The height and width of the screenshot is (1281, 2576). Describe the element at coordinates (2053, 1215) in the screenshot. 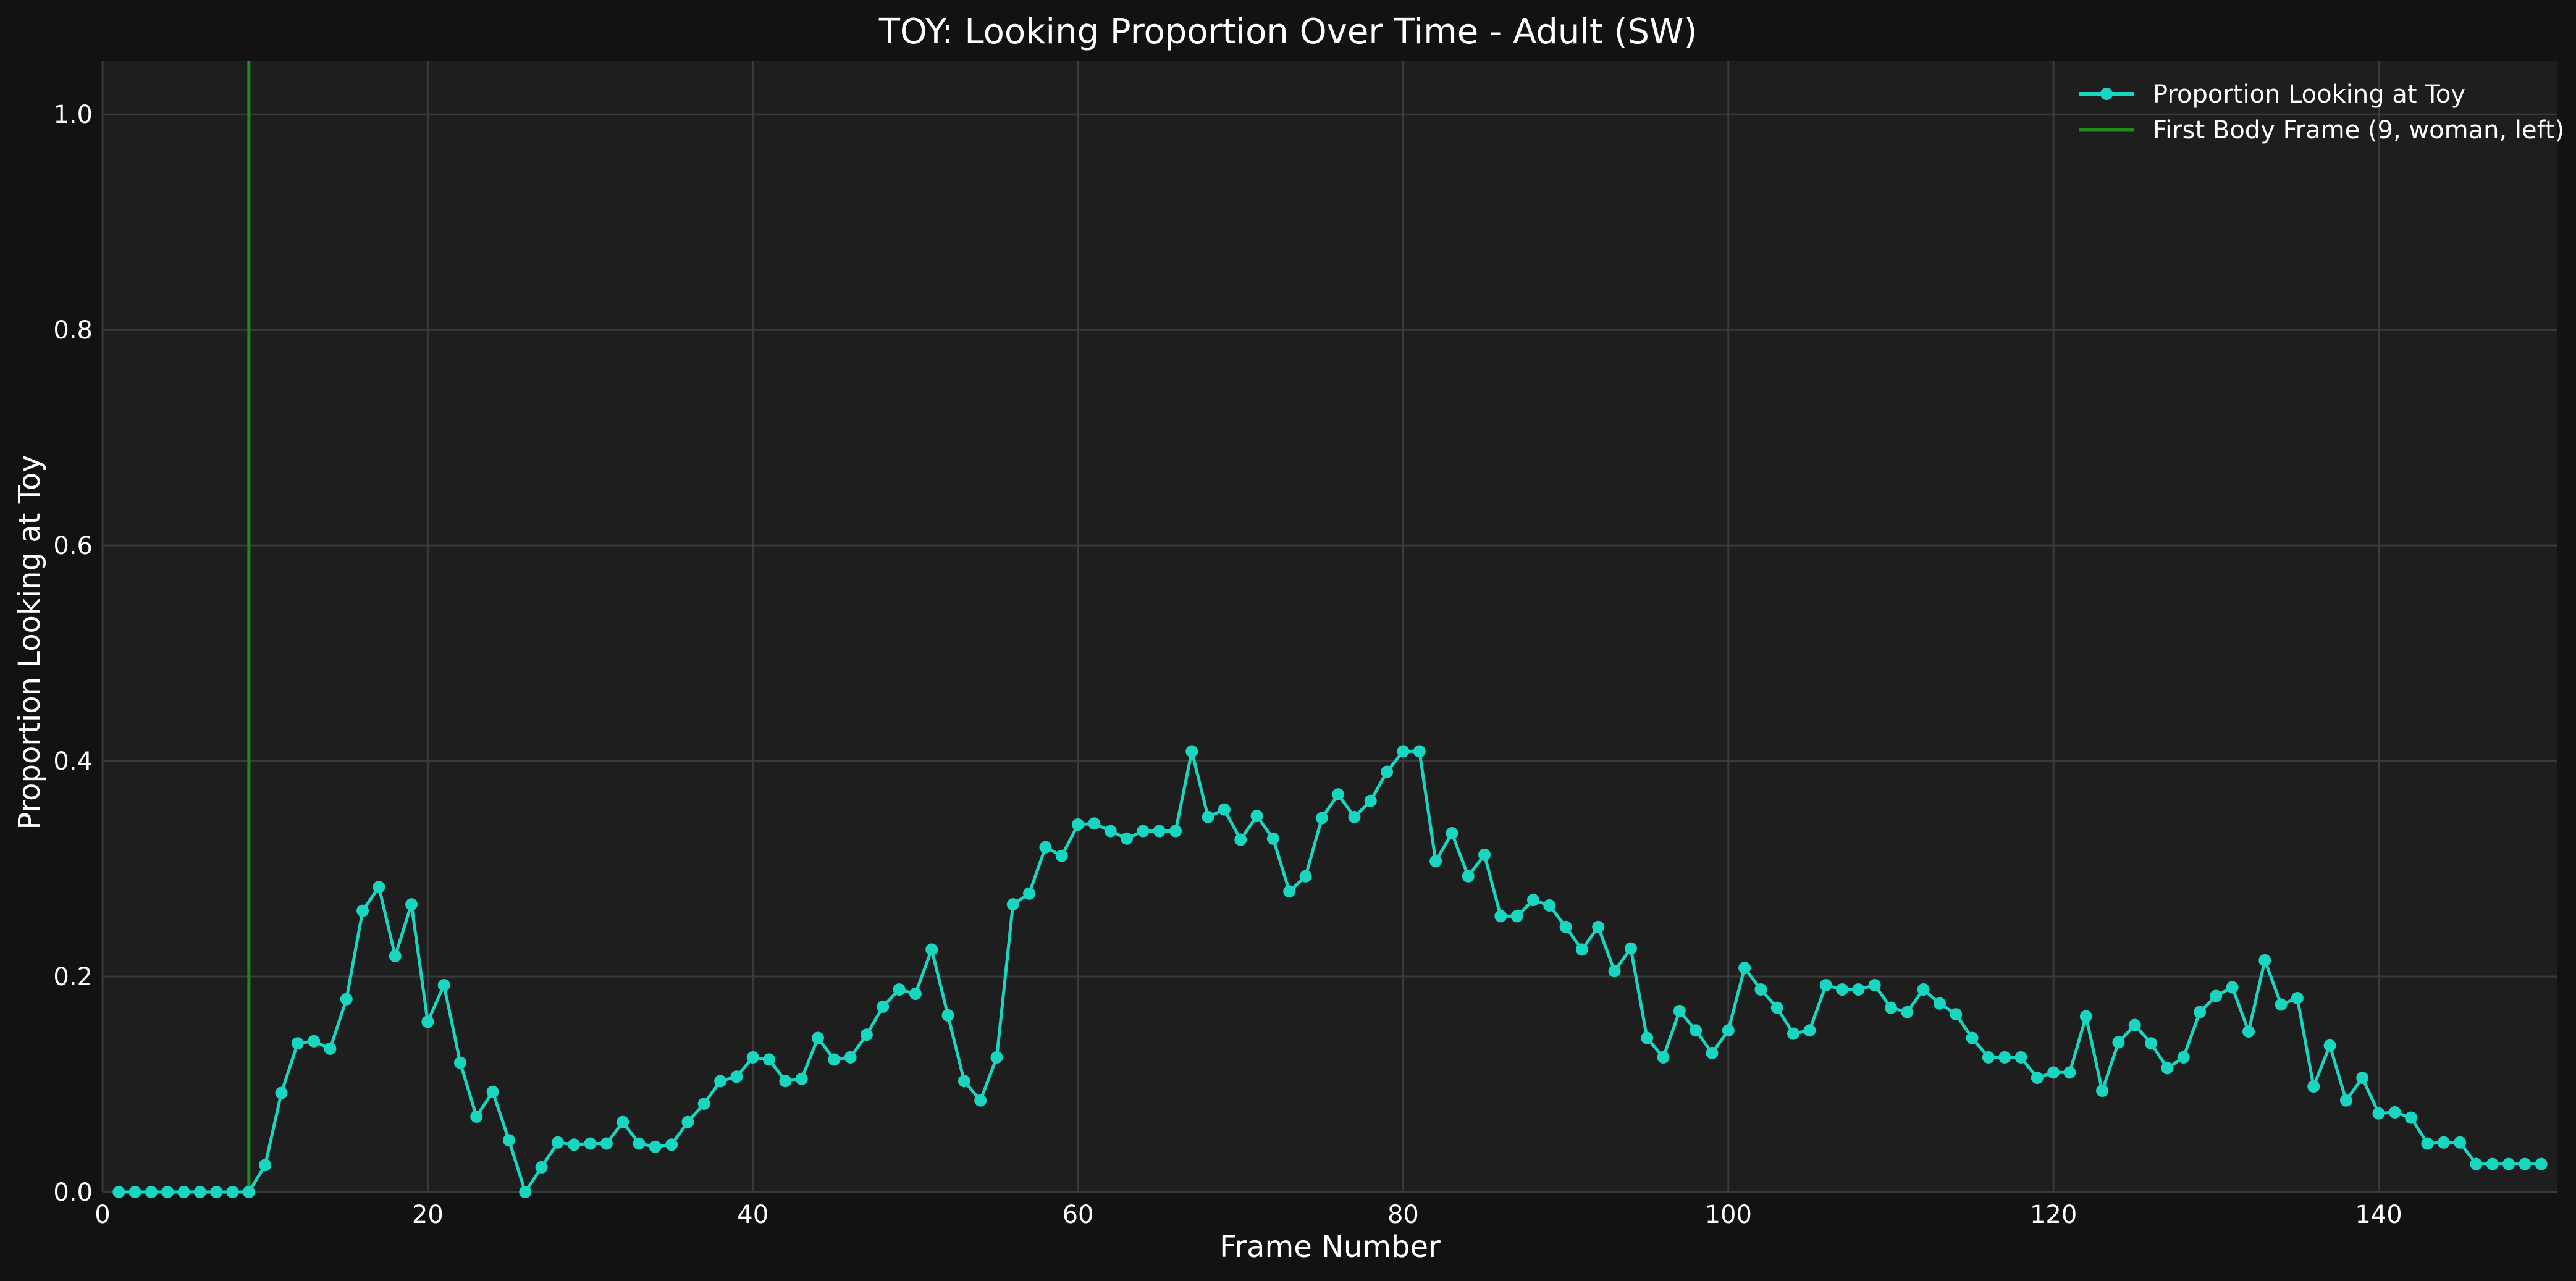

I see `x-tick-label: 120` at that location.